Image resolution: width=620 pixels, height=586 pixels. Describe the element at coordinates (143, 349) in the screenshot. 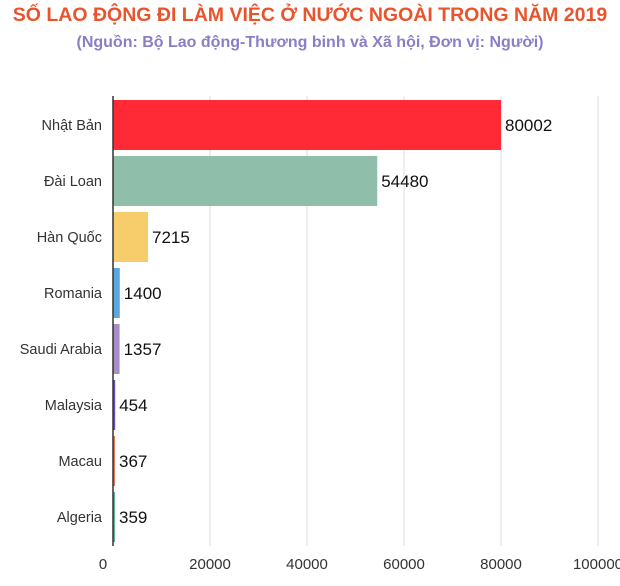

I see `value-label-4: 1357` at that location.